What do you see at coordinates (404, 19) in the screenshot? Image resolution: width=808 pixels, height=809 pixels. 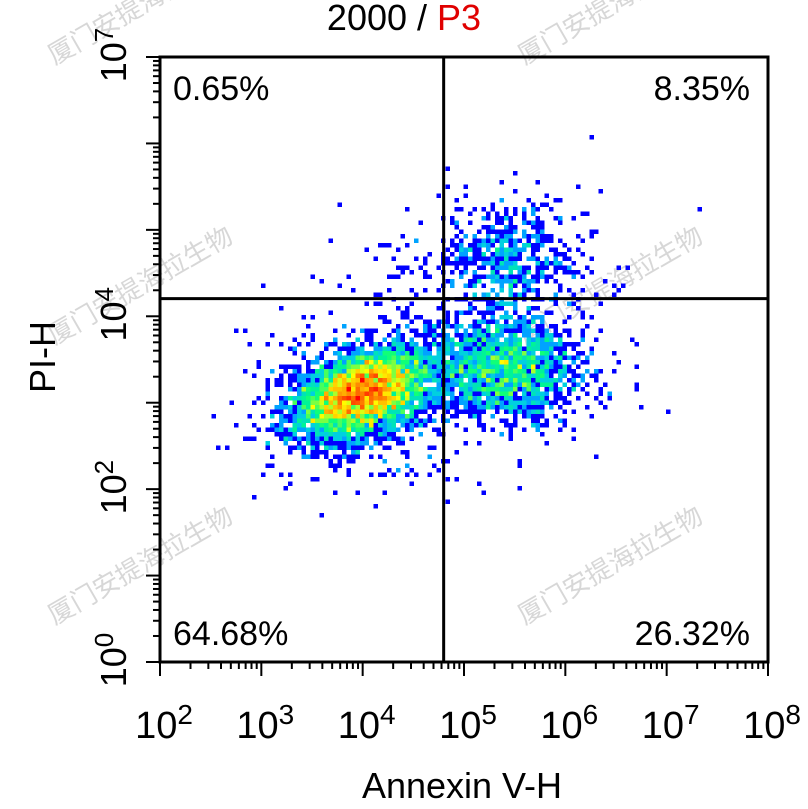 I see `chart-title: 2000 / P3` at bounding box center [404, 19].